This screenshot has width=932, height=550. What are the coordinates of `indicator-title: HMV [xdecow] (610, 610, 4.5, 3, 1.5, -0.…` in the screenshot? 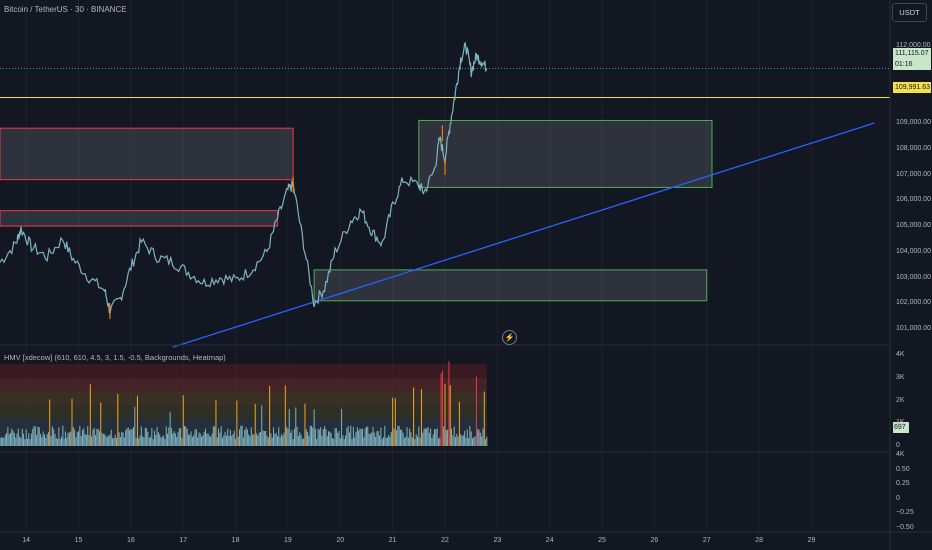 It's located at (115, 357).